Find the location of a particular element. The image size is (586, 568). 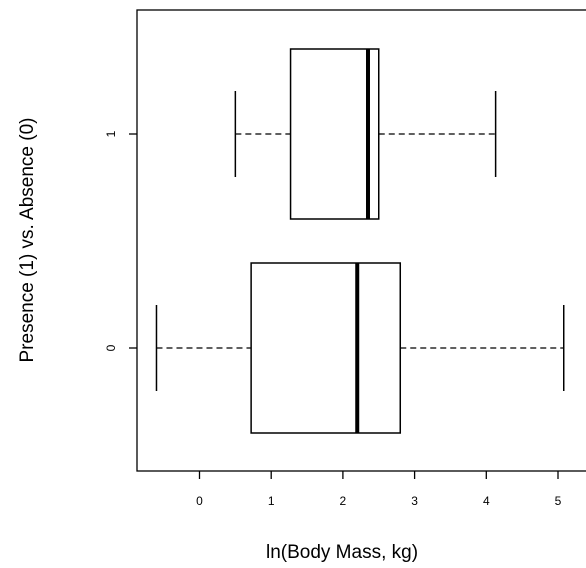

x-tick-label-5: 5 is located at coordinates (558, 501).